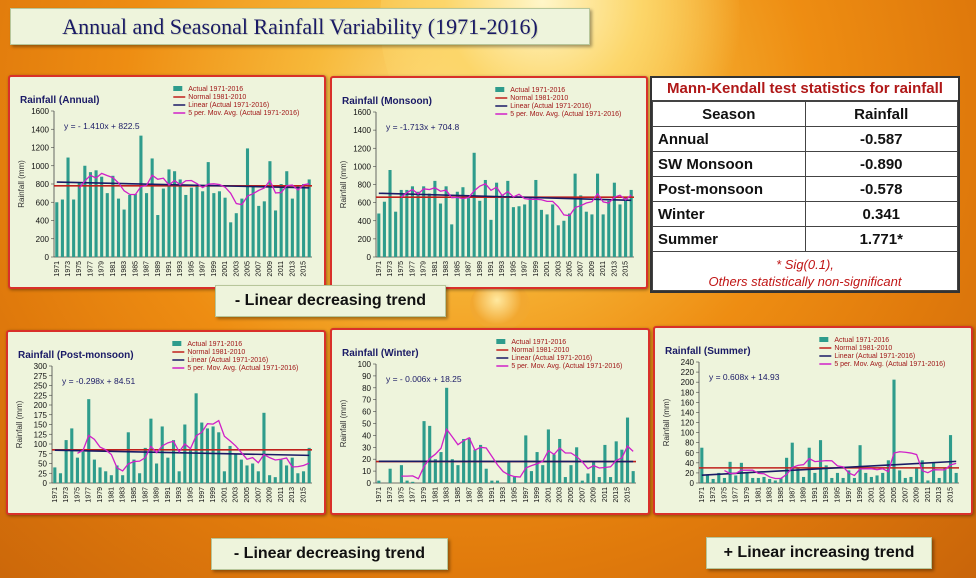 The height and width of the screenshot is (578, 976). What do you see at coordinates (214, 269) in the screenshot?
I see `x-tick-label: 1999` at bounding box center [214, 269].